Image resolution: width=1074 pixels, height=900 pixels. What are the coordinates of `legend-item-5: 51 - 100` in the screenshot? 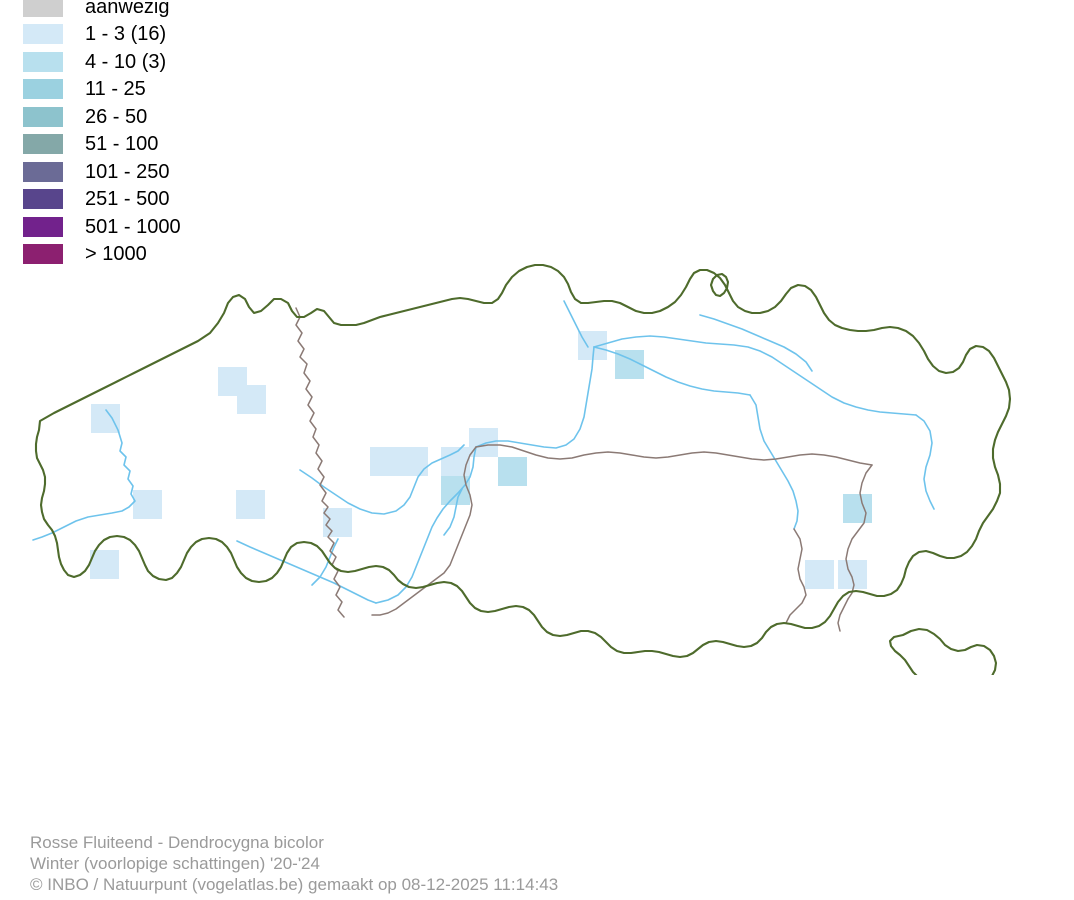 It's located at (79, 144).